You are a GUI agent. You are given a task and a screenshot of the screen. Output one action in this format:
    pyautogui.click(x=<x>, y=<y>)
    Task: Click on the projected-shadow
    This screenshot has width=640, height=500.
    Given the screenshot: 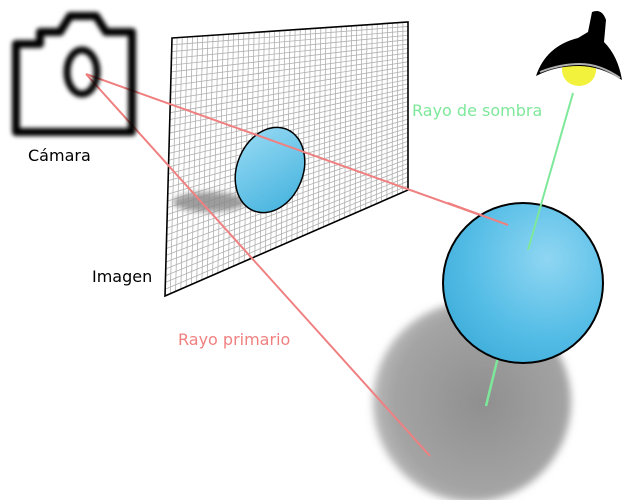 What is the action you would take?
    pyautogui.click(x=209, y=202)
    